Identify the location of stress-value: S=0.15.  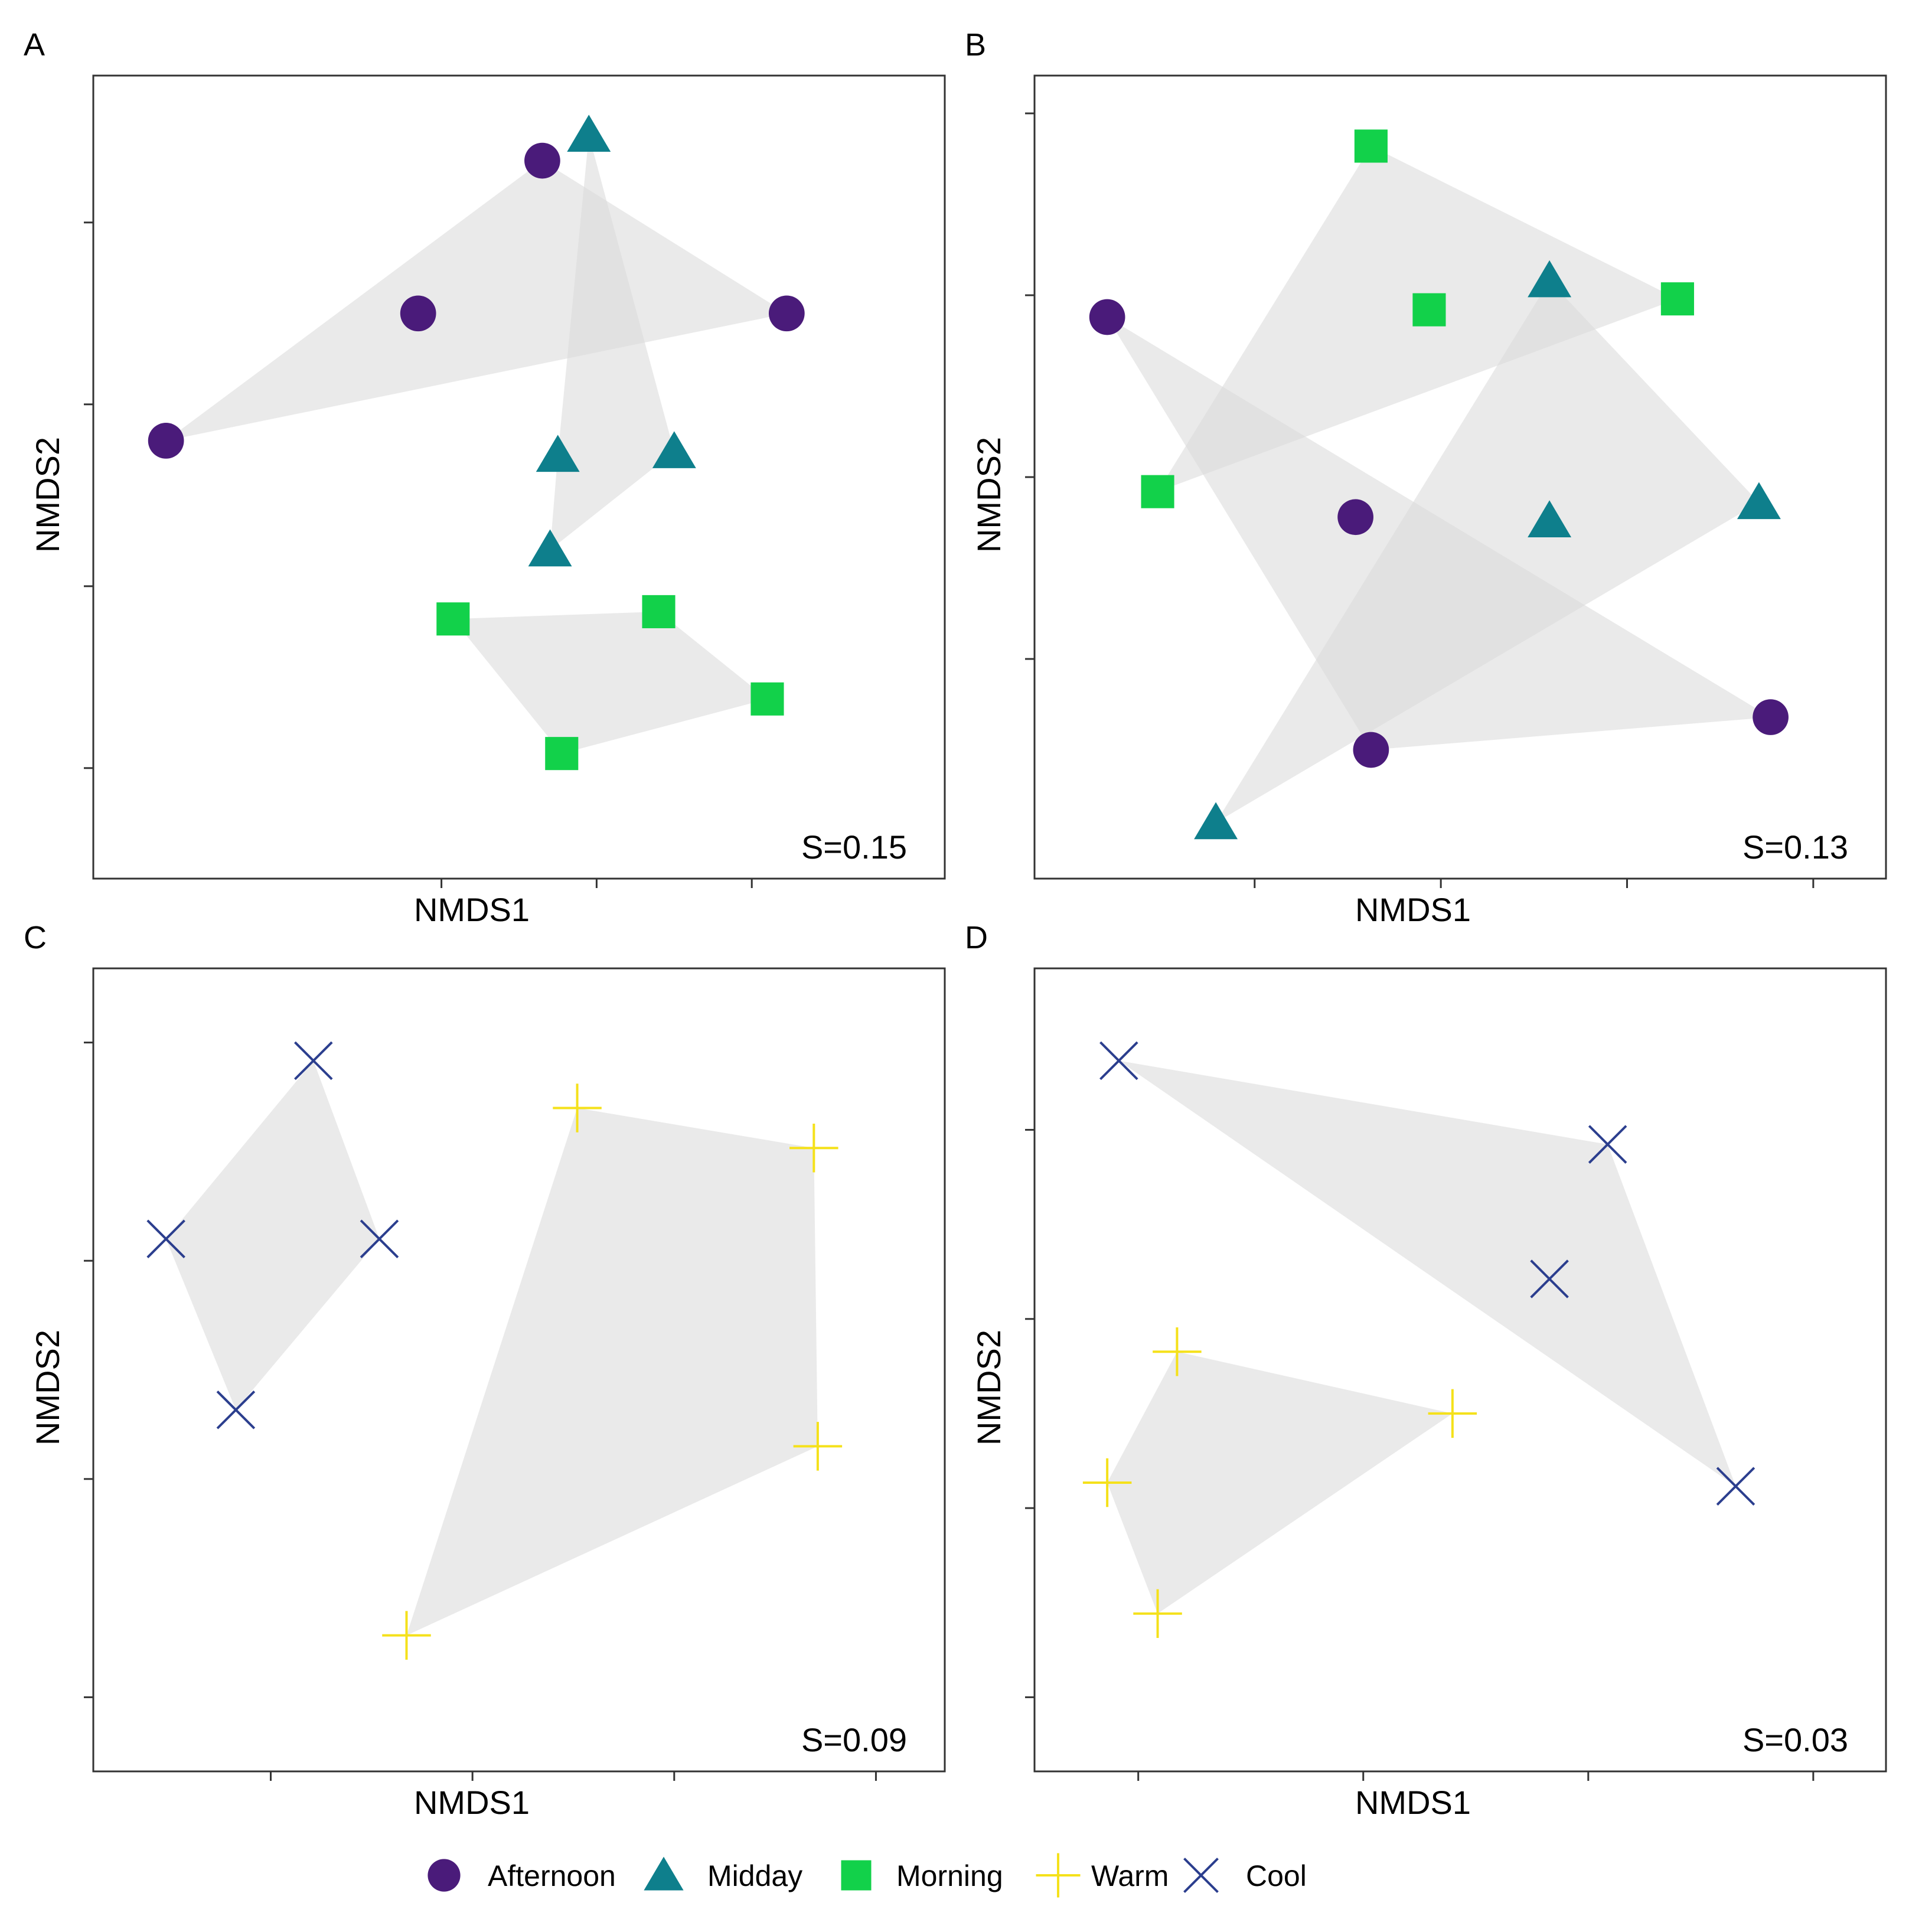
(854, 847).